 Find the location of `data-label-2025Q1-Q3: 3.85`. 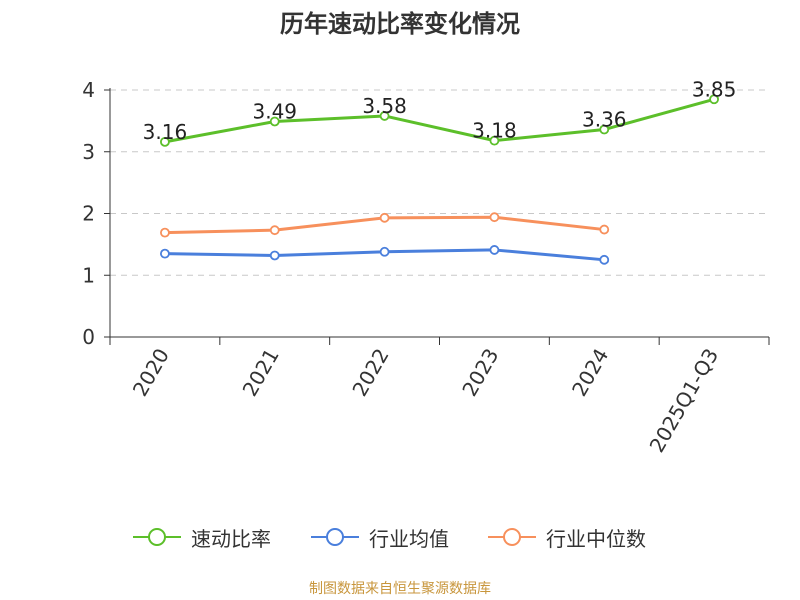

data-label-2025Q1-Q3: 3.85 is located at coordinates (714, 89).